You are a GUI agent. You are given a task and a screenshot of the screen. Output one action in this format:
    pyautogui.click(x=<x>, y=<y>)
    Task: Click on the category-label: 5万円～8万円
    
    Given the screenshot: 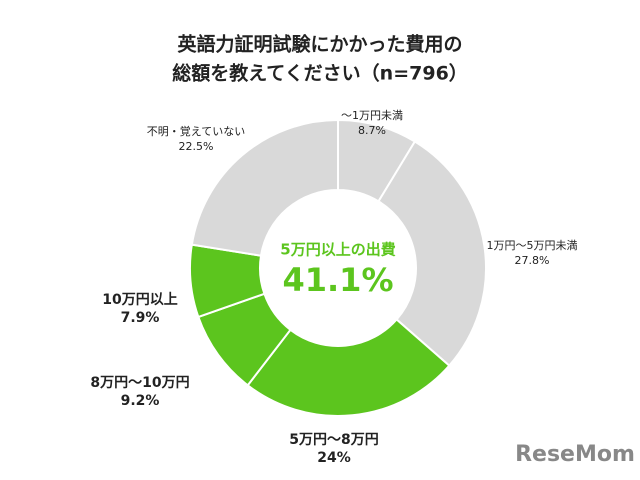 What is the action you would take?
    pyautogui.click(x=333, y=440)
    